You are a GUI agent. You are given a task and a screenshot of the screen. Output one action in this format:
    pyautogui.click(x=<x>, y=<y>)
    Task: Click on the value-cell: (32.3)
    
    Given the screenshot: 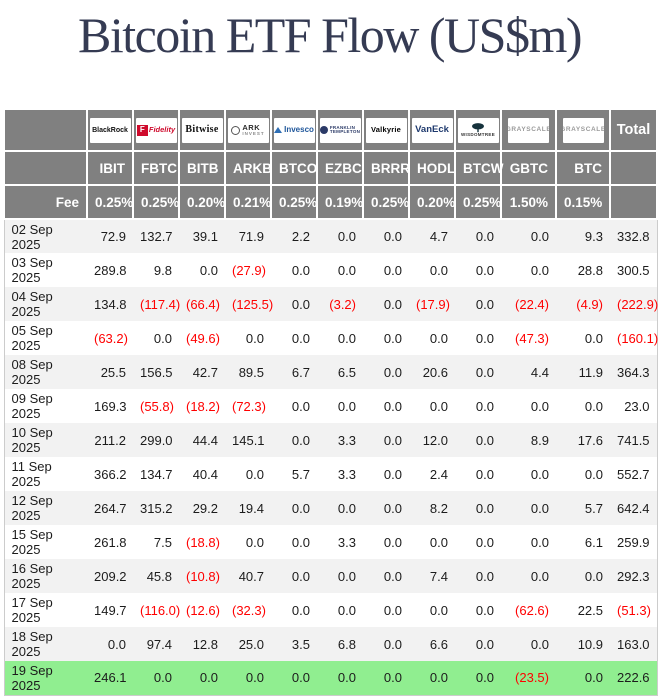 What is the action you would take?
    pyautogui.click(x=249, y=610)
    